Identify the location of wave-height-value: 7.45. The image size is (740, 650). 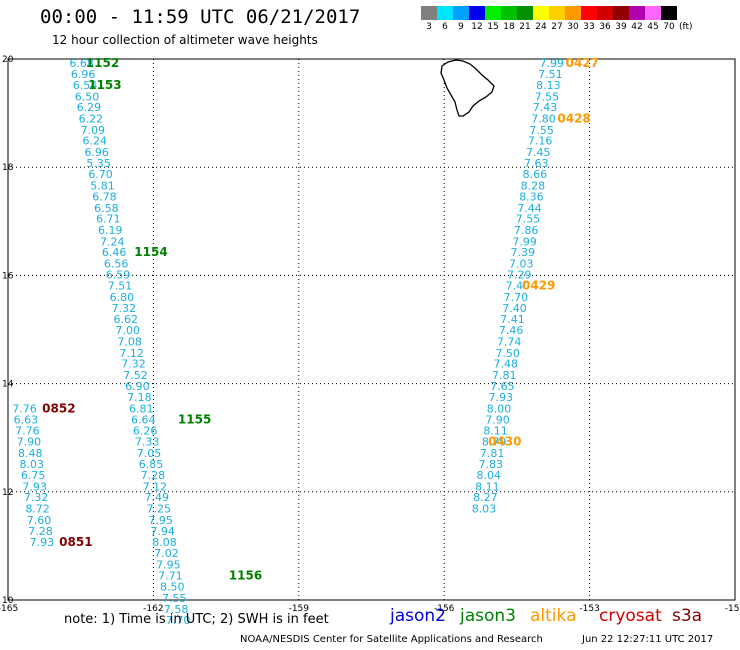
(538, 152).